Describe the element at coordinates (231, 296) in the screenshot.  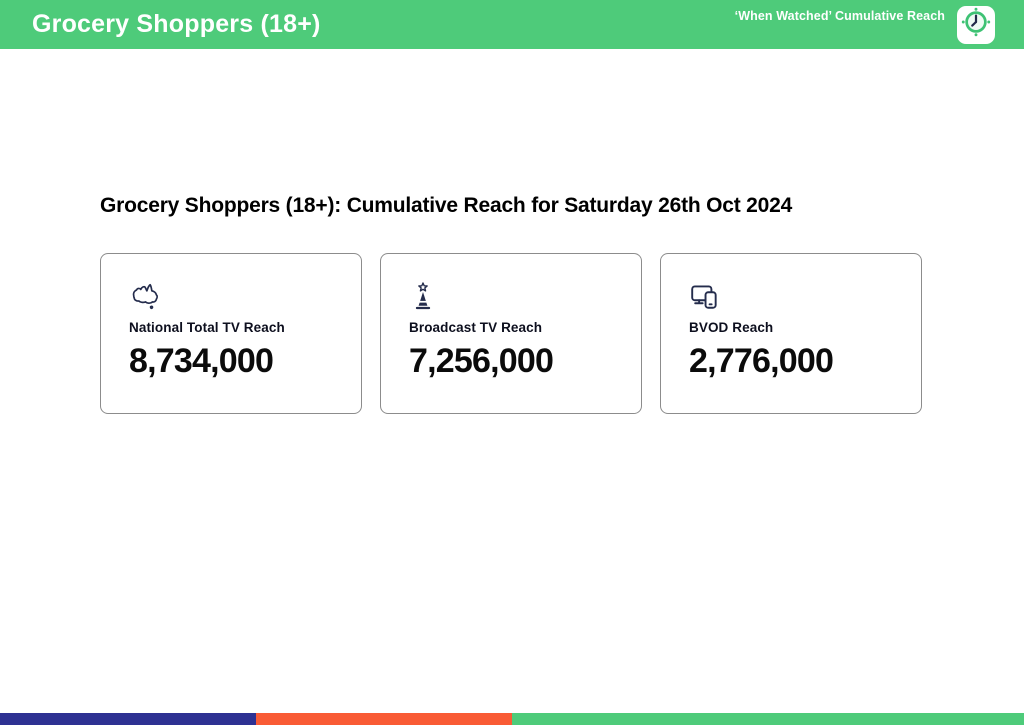
I see `australia-map-icon` at that location.